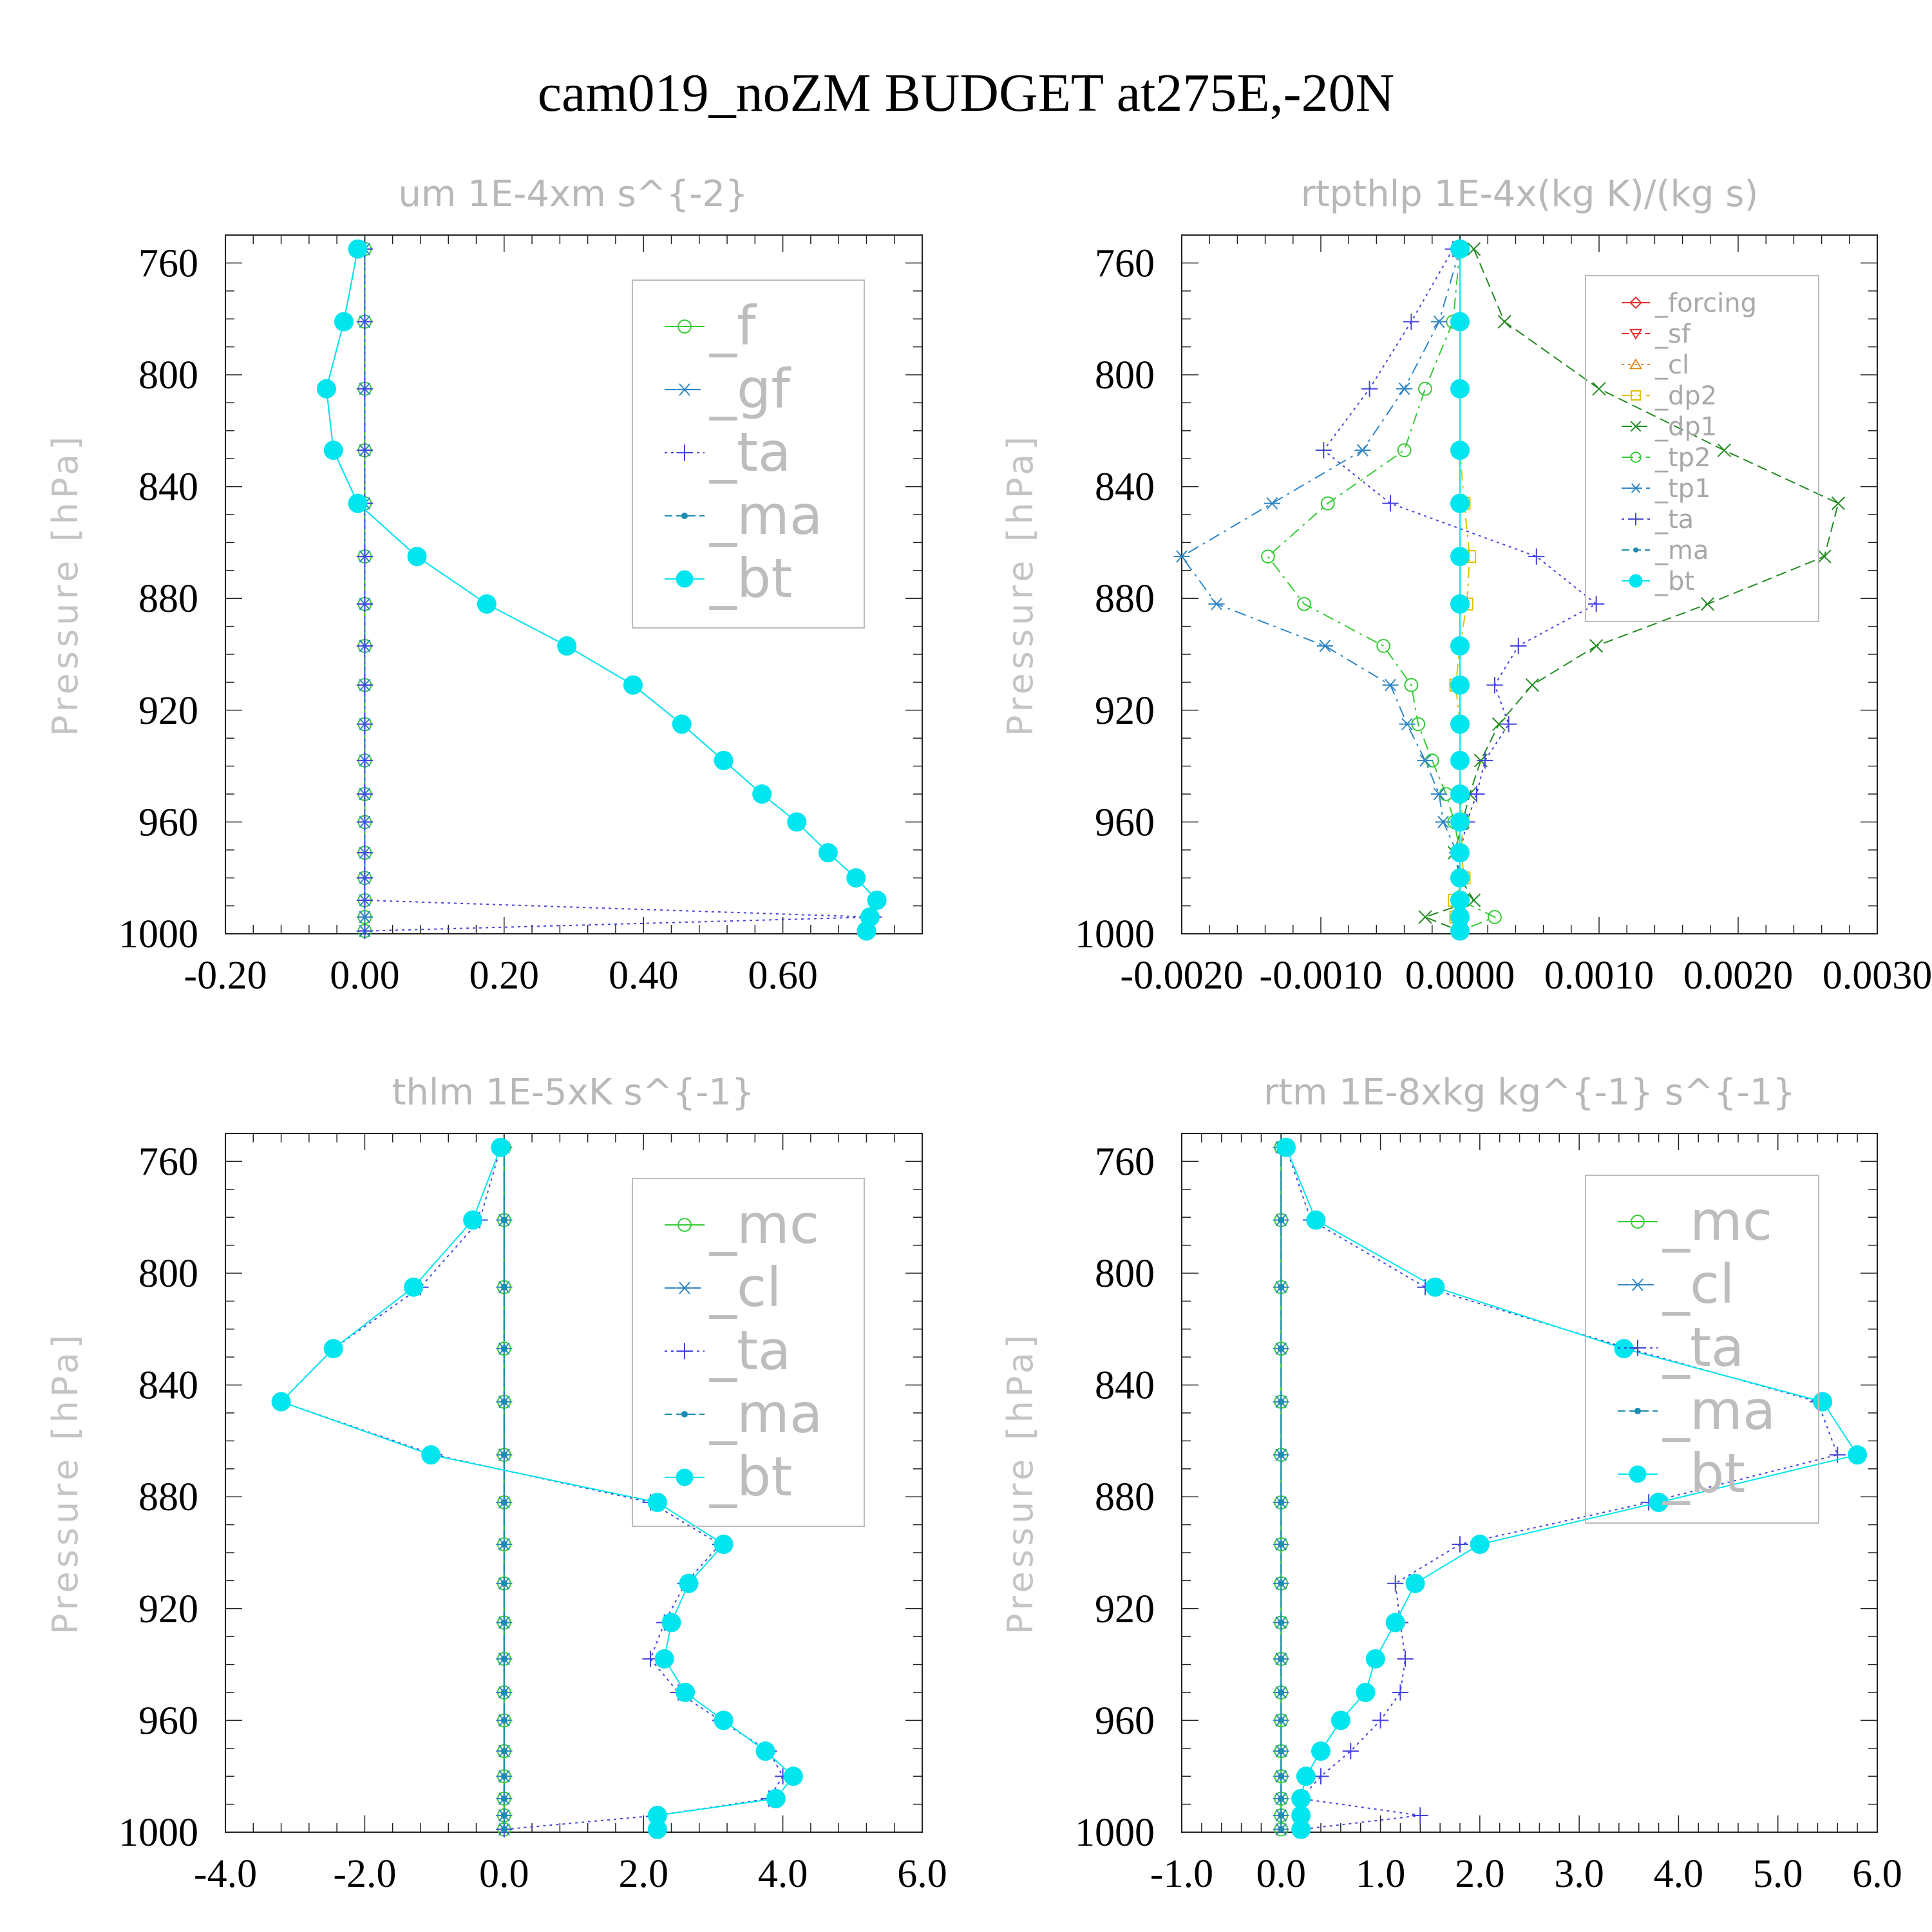  What do you see at coordinates (1667, 489) in the screenshot?
I see `legend-item: _tp1` at bounding box center [1667, 489].